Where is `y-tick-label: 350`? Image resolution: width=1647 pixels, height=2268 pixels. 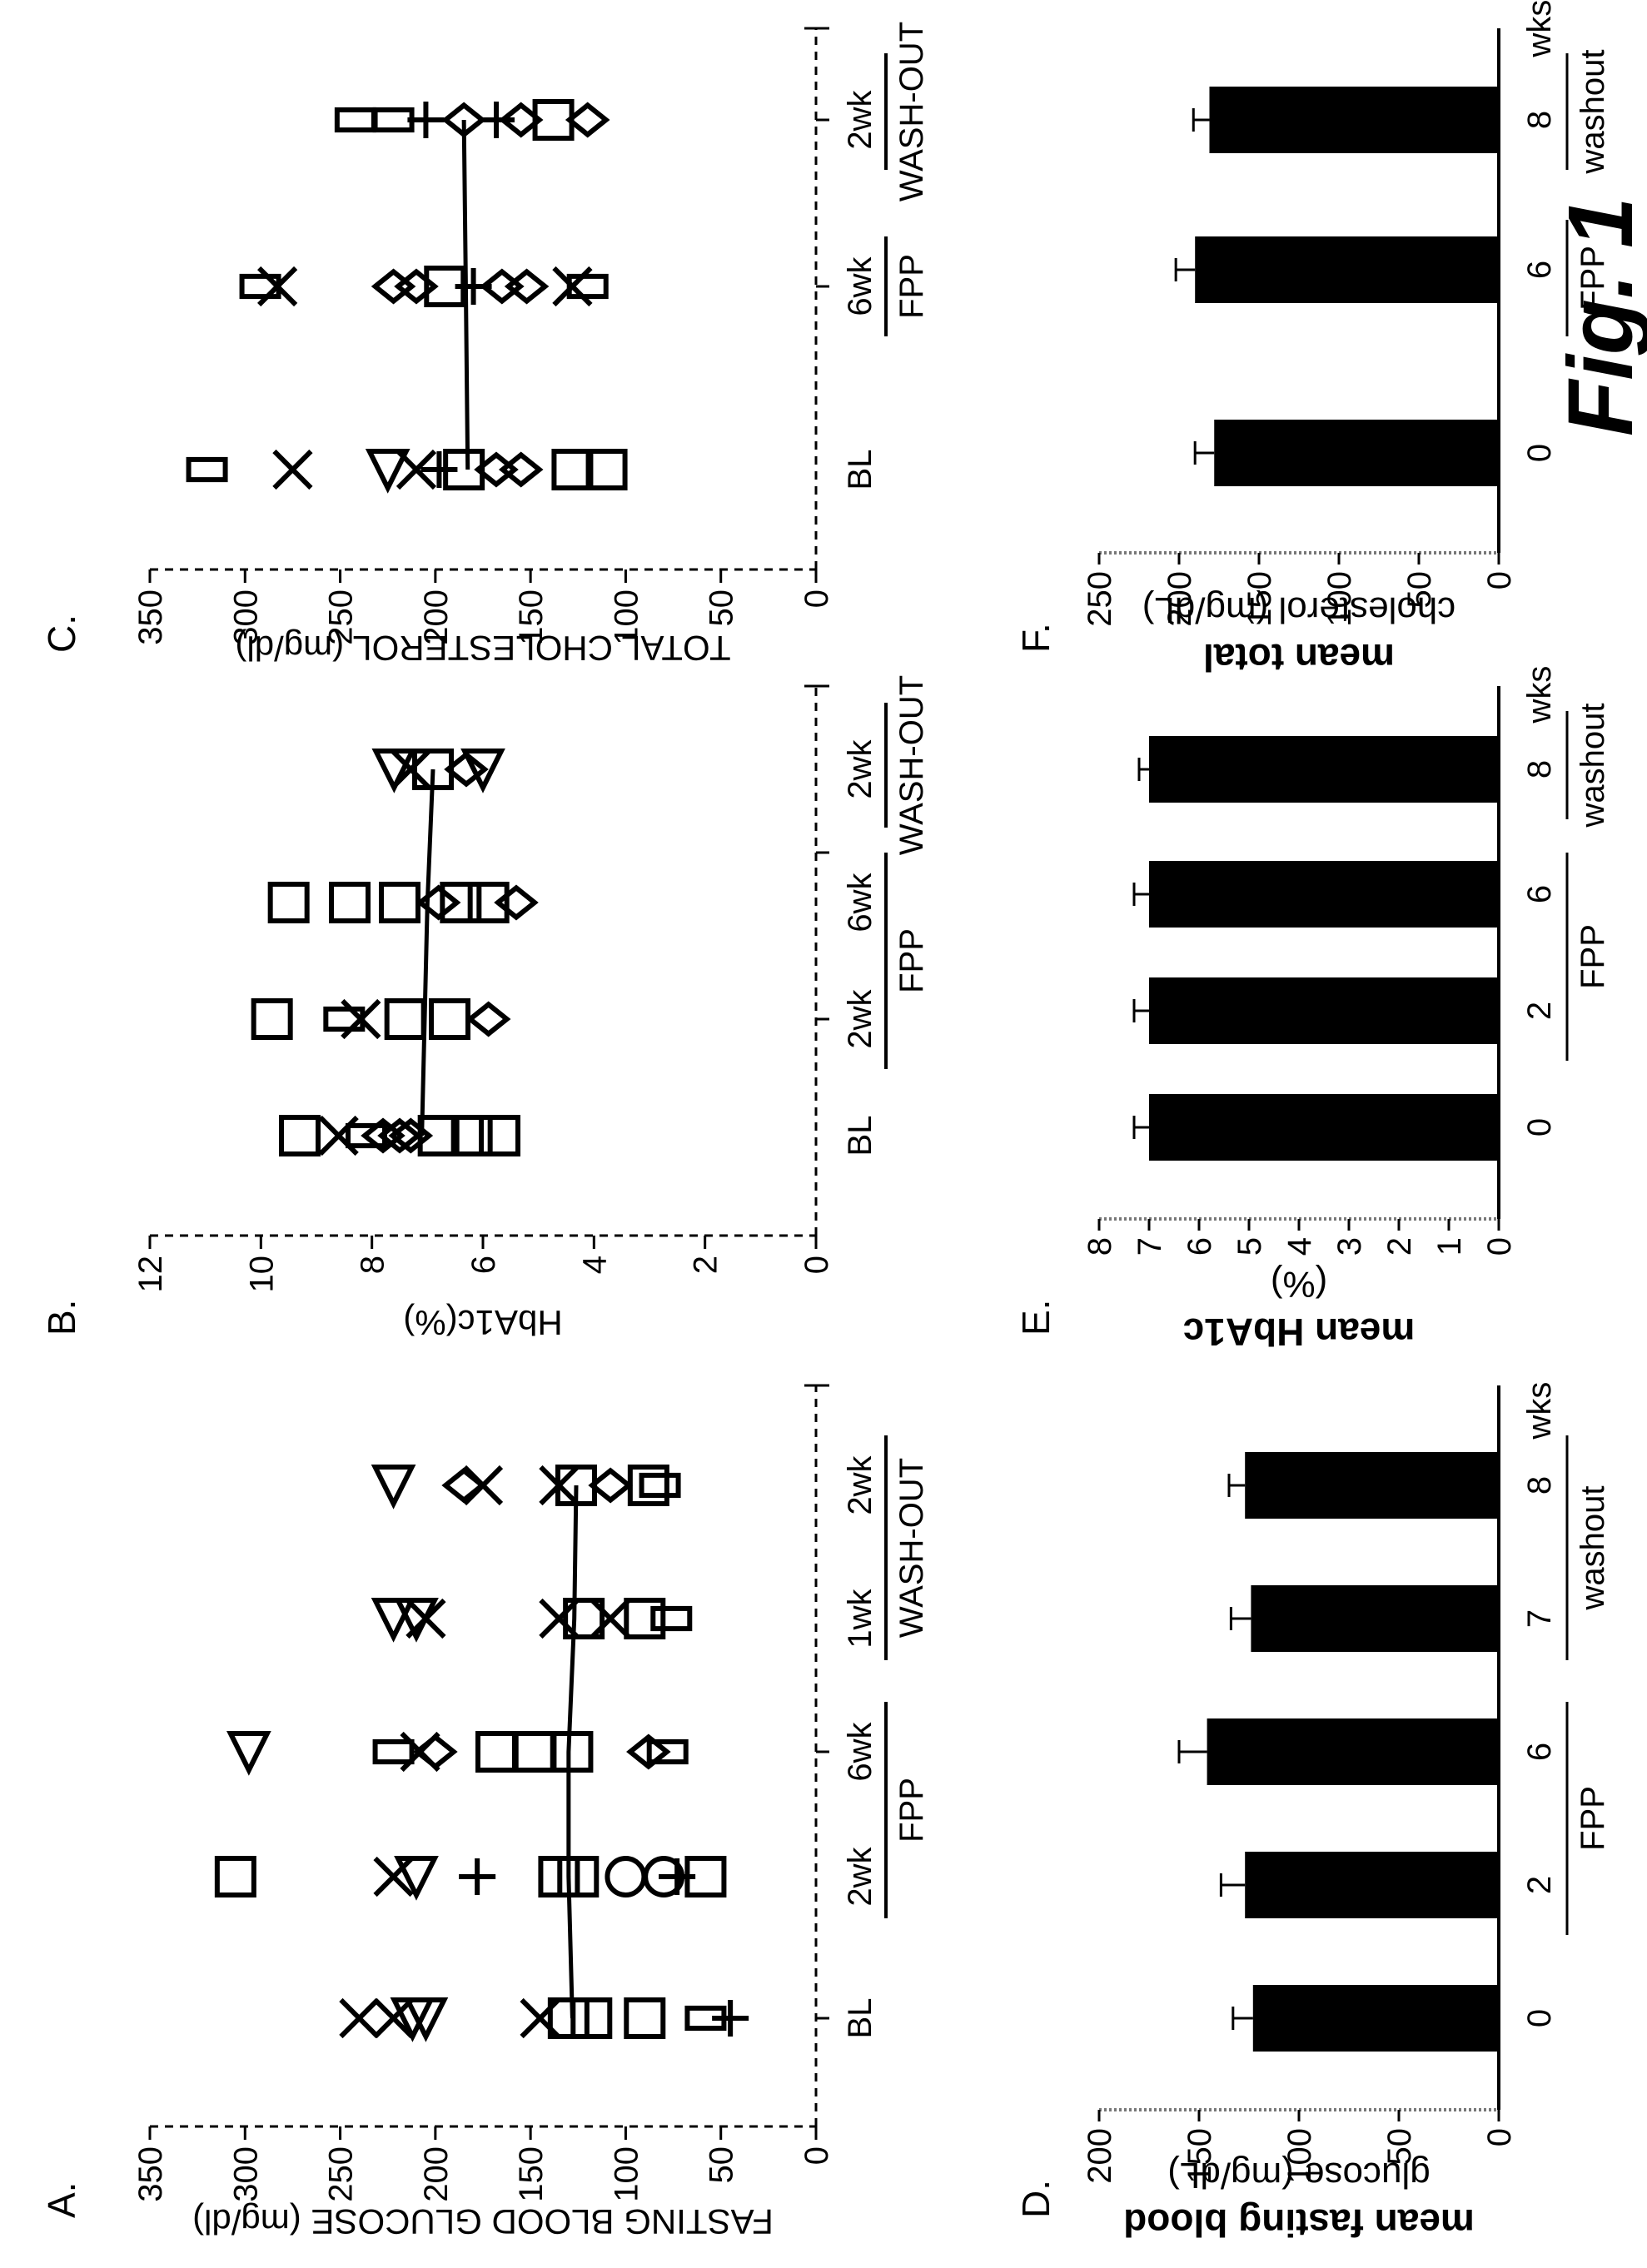 y-tick-label: 350 is located at coordinates (150, 2174).